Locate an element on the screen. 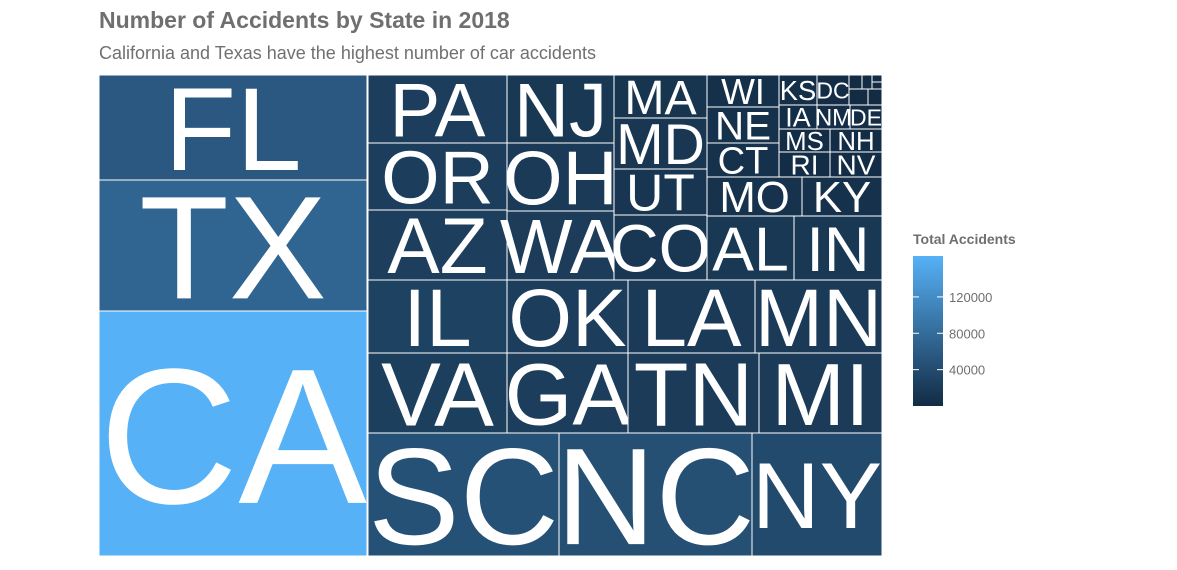  tile-rect-mo is located at coordinates (754, 196).